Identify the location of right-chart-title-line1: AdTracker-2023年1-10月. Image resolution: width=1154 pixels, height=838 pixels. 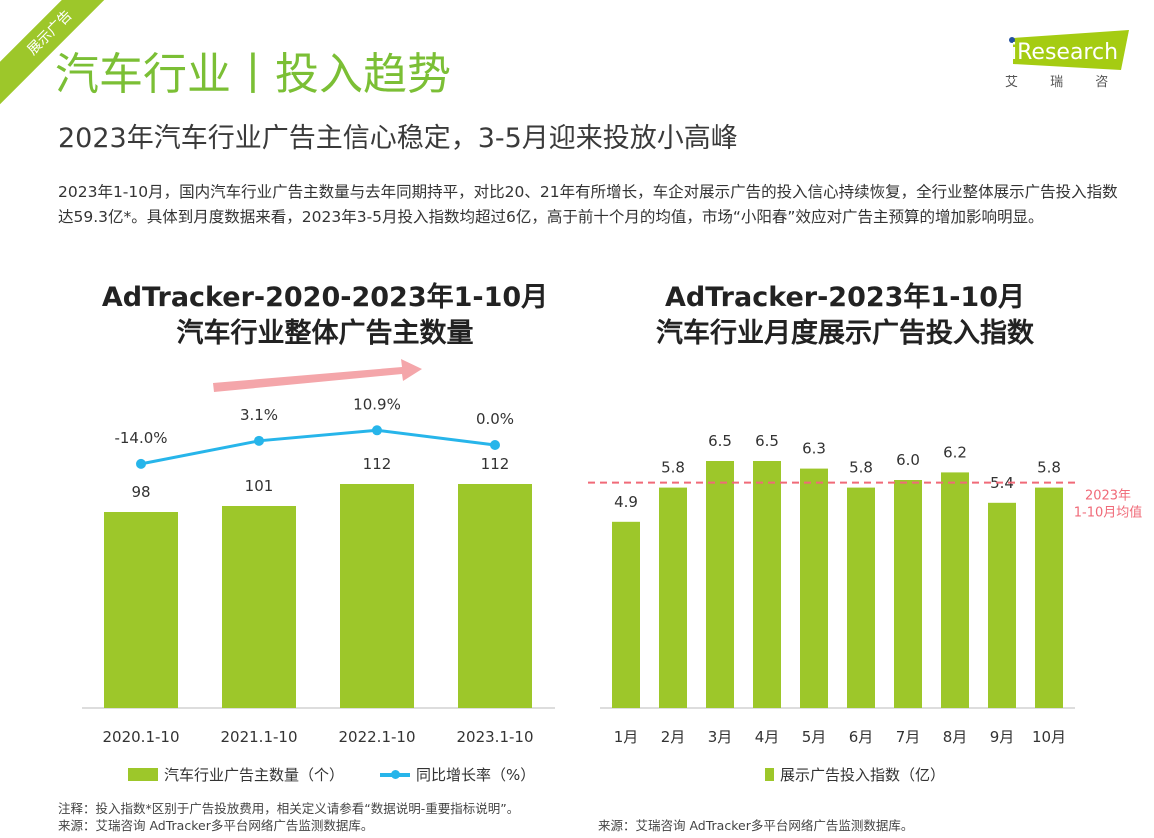
(845, 297).